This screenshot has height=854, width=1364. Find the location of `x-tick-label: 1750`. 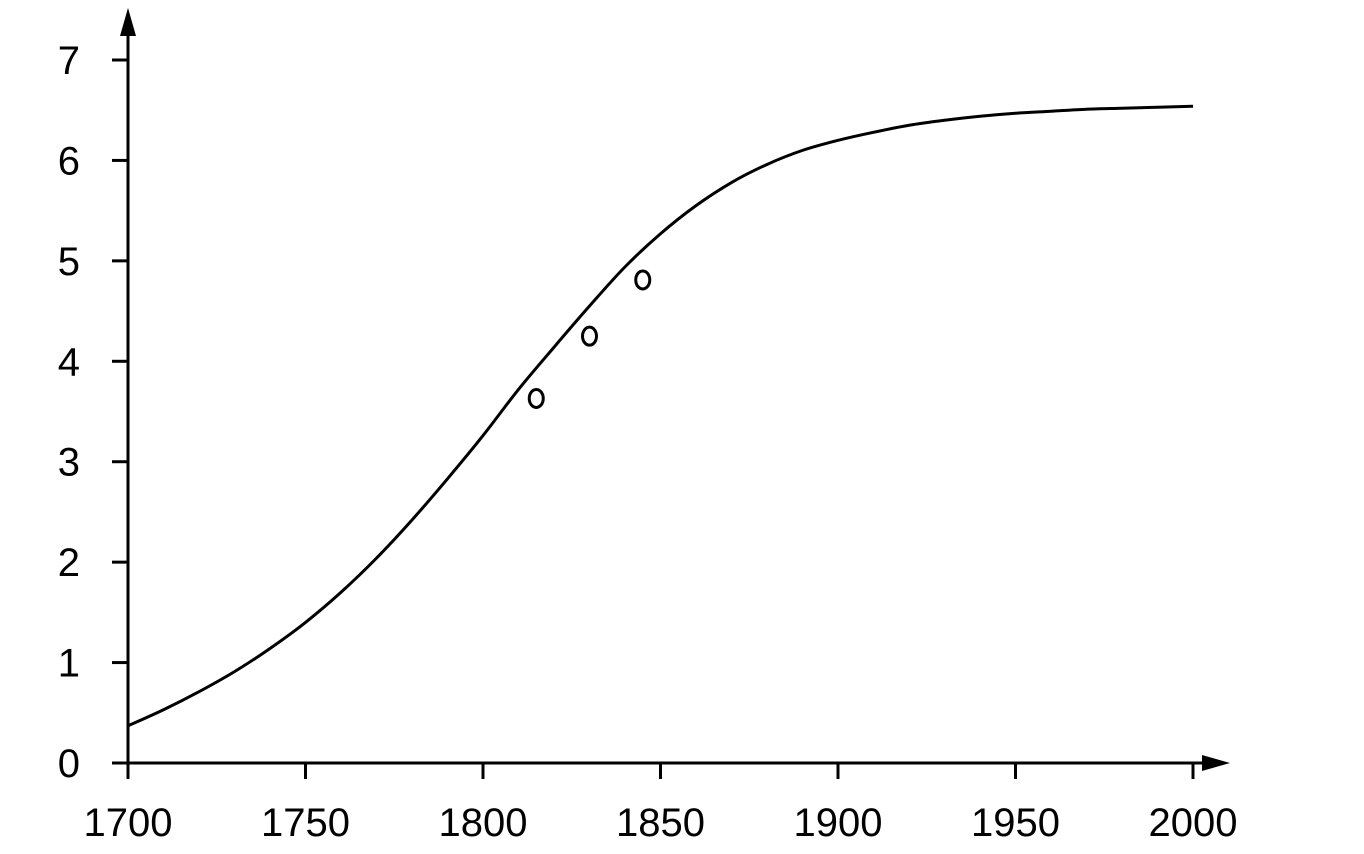

x-tick-label: 1750 is located at coordinates (305, 823).